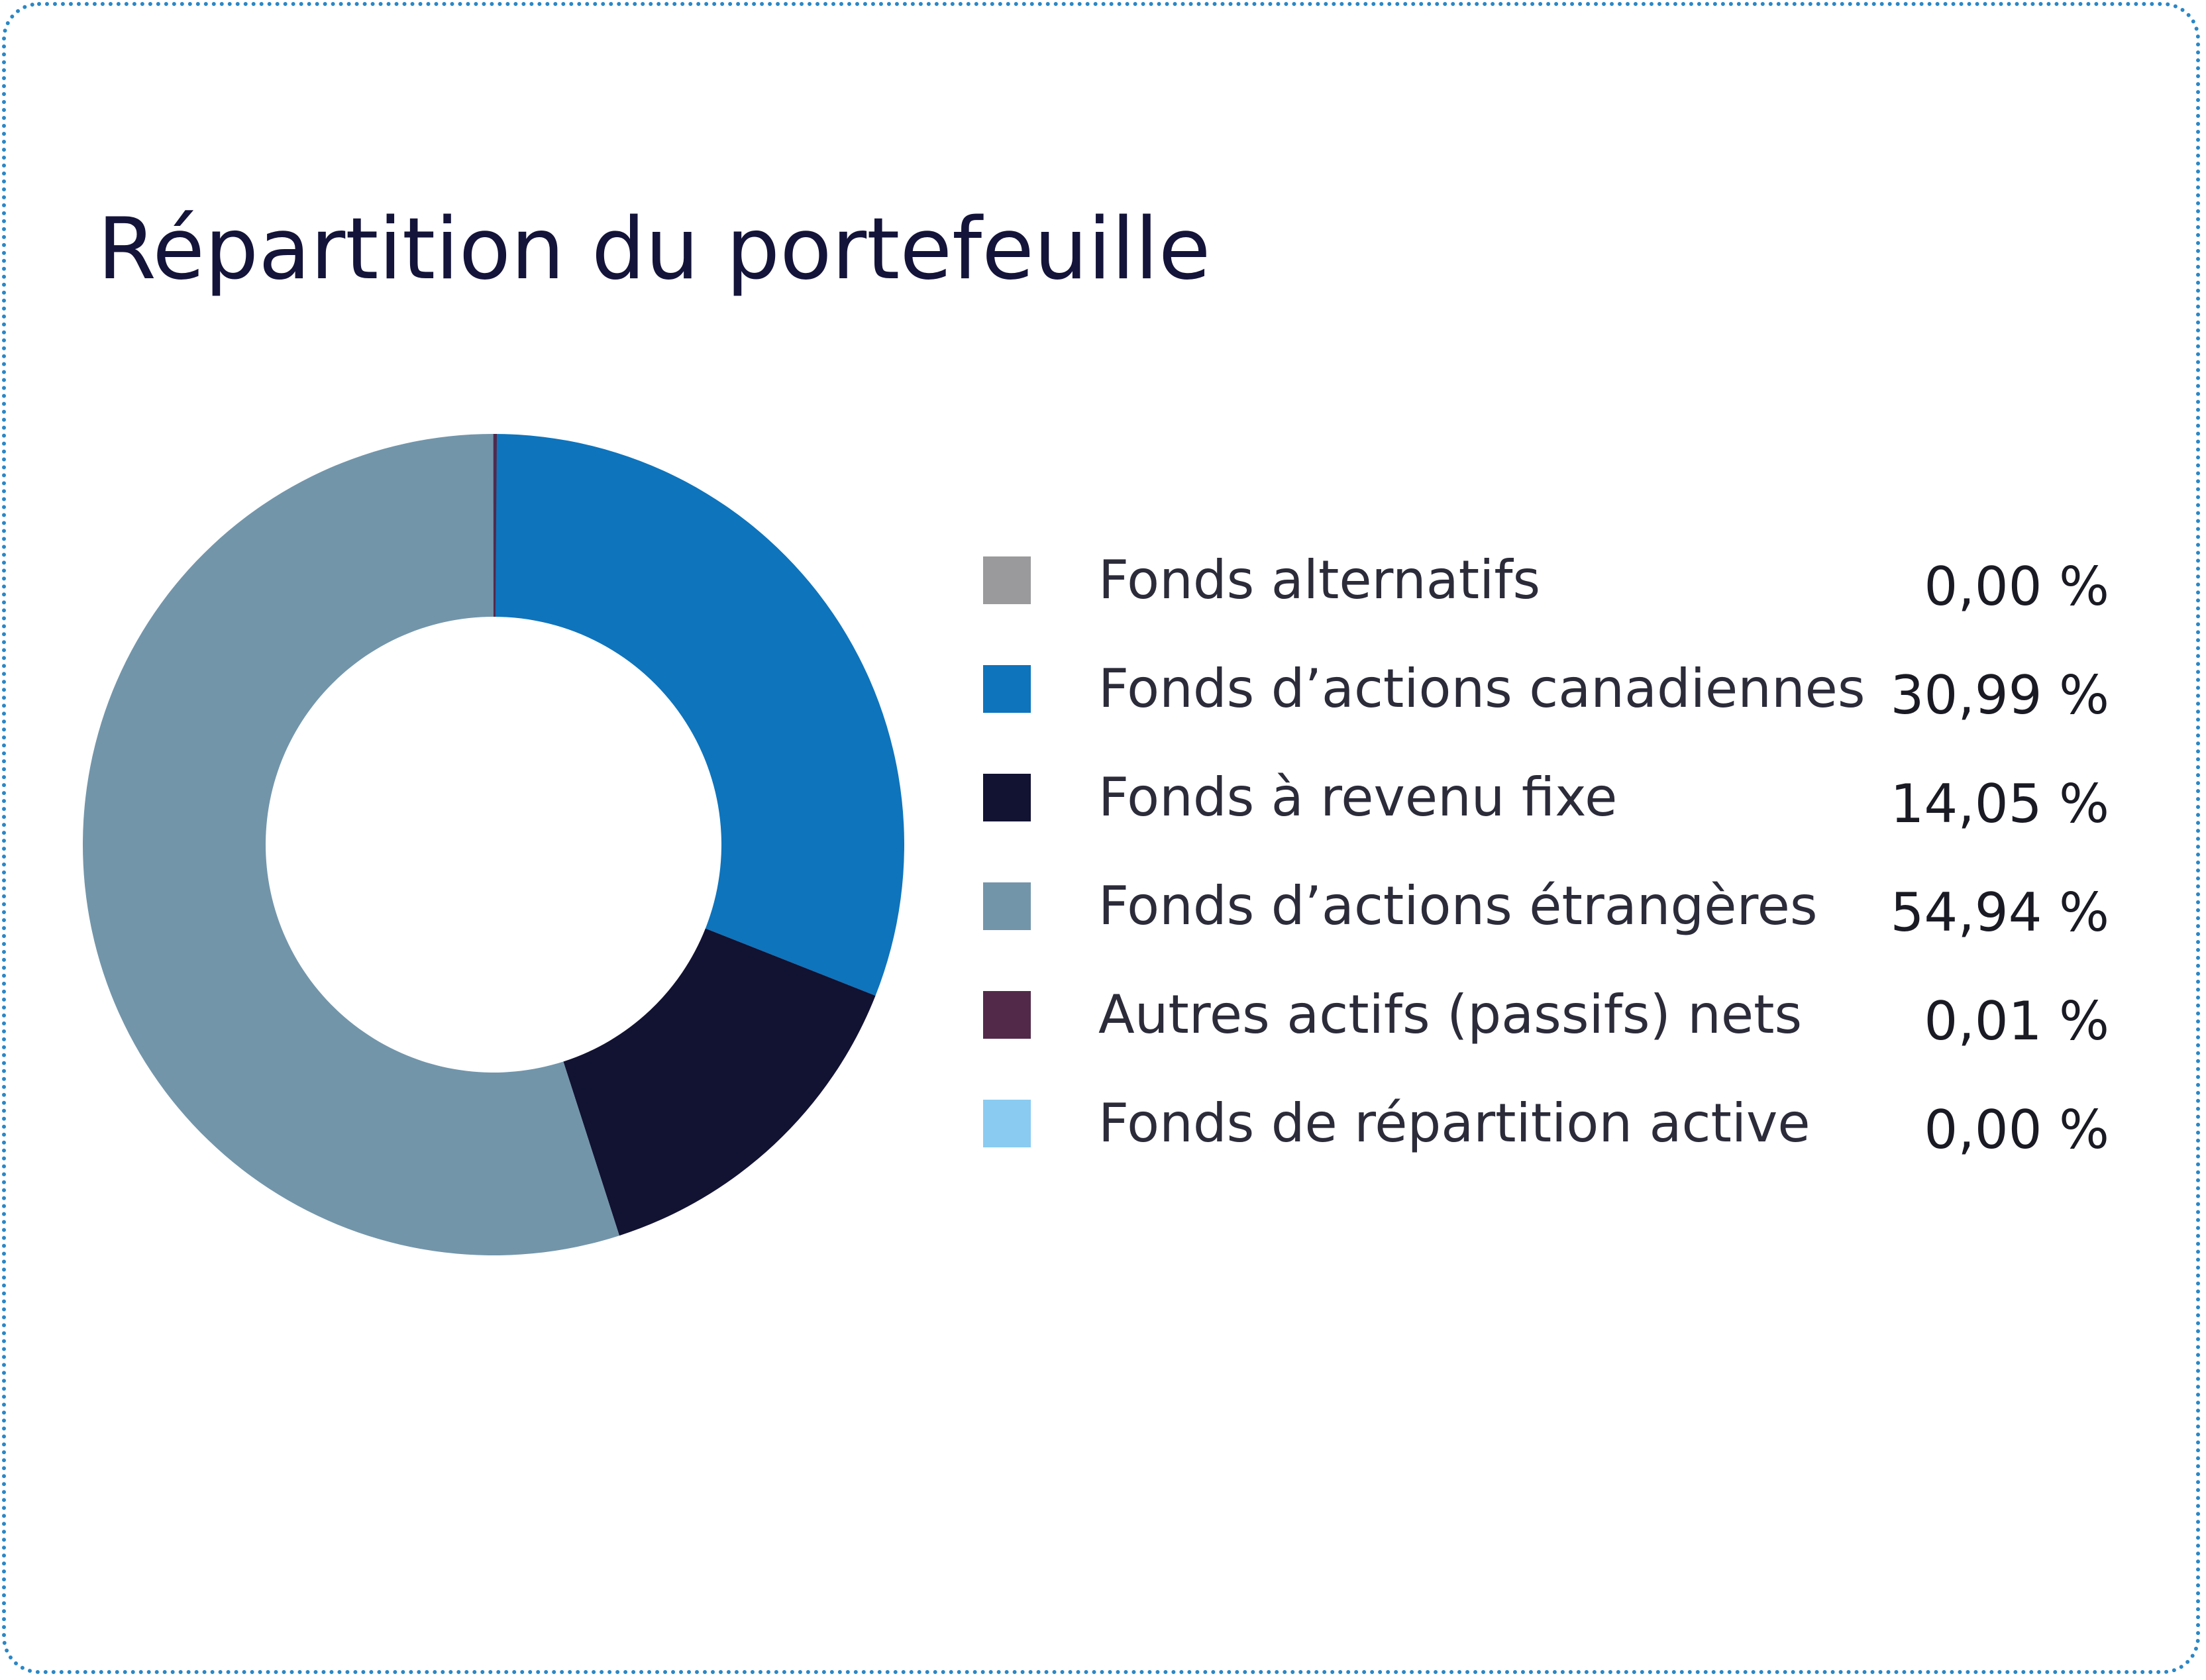 Image resolution: width=2206 pixels, height=1680 pixels. I want to click on legend-item: Autres actifs (passifs) nets 0,01 %, so click(1546, 1032).